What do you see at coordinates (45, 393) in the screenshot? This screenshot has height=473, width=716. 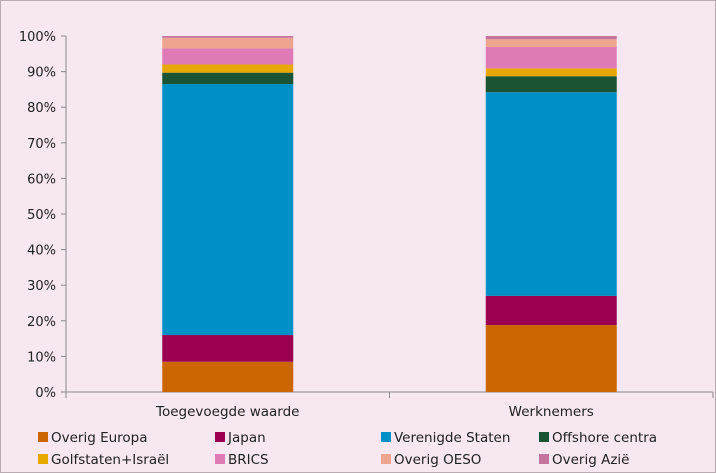 I see `y-tick-label: 0%` at bounding box center [45, 393].